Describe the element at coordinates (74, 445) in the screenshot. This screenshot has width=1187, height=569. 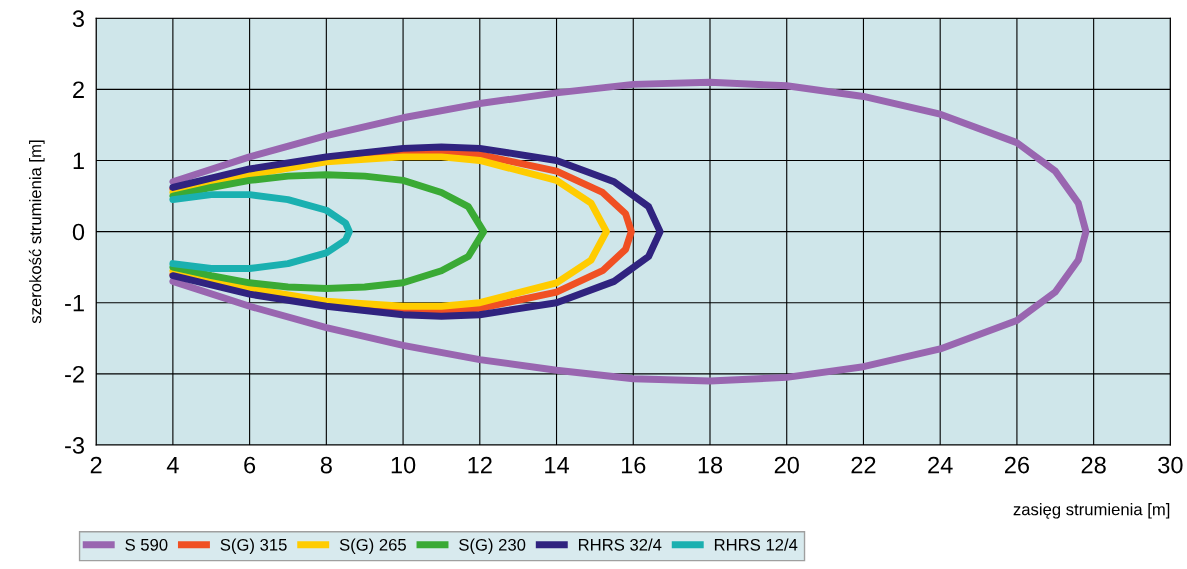
I see `y-tick-label: -3` at that location.